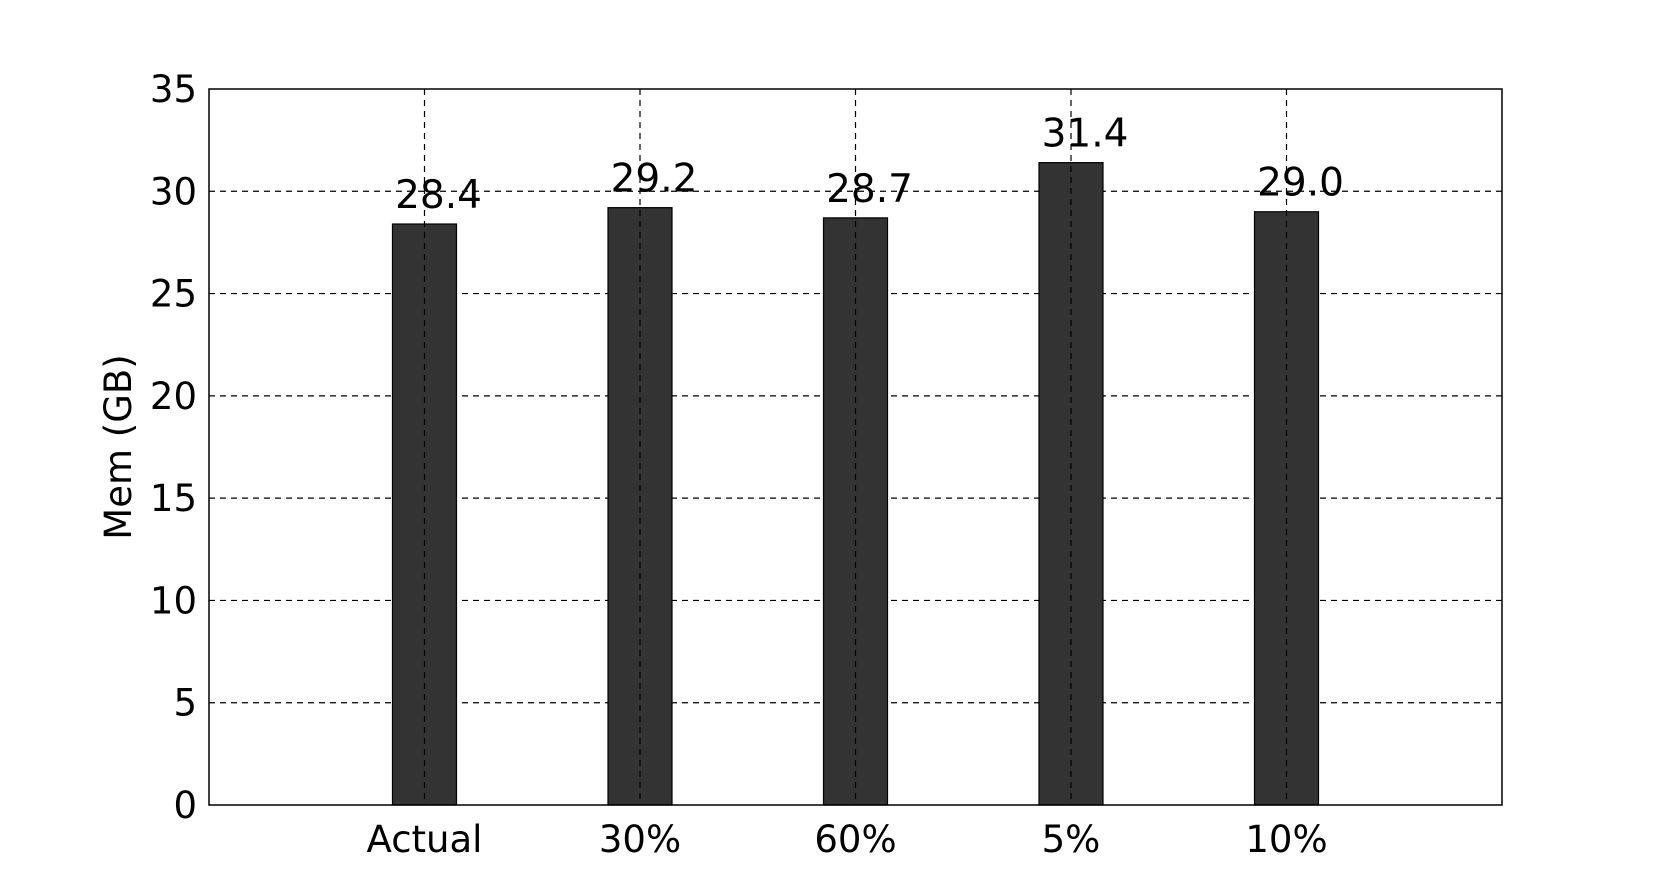 The height and width of the screenshot is (887, 1653). What do you see at coordinates (118, 446) in the screenshot?
I see `y-axis-title: Mem (GB)` at bounding box center [118, 446].